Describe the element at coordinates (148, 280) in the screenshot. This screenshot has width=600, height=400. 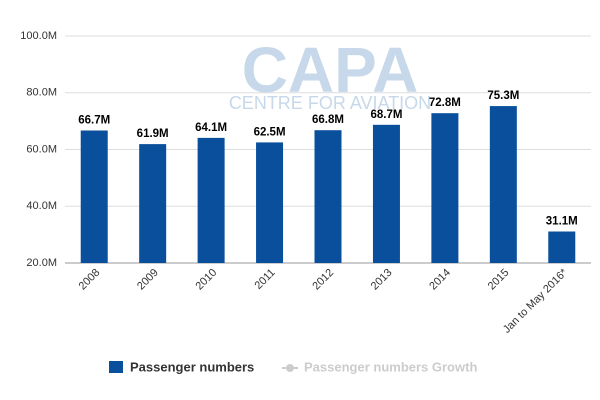
I see `x-tick-label: 2009` at that location.